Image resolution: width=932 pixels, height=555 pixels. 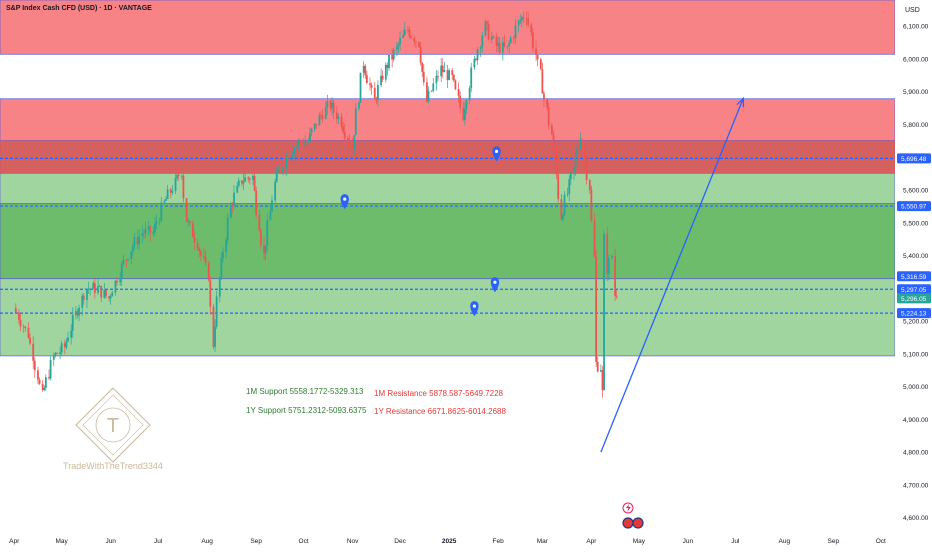 What do you see at coordinates (639, 541) in the screenshot?
I see `time-tick-label: May` at bounding box center [639, 541].